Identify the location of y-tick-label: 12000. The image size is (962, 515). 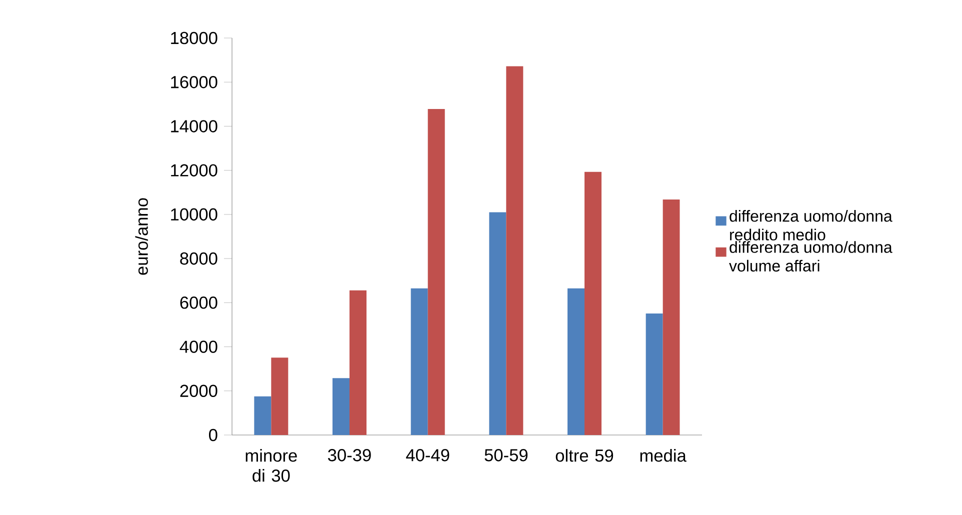
(194, 170).